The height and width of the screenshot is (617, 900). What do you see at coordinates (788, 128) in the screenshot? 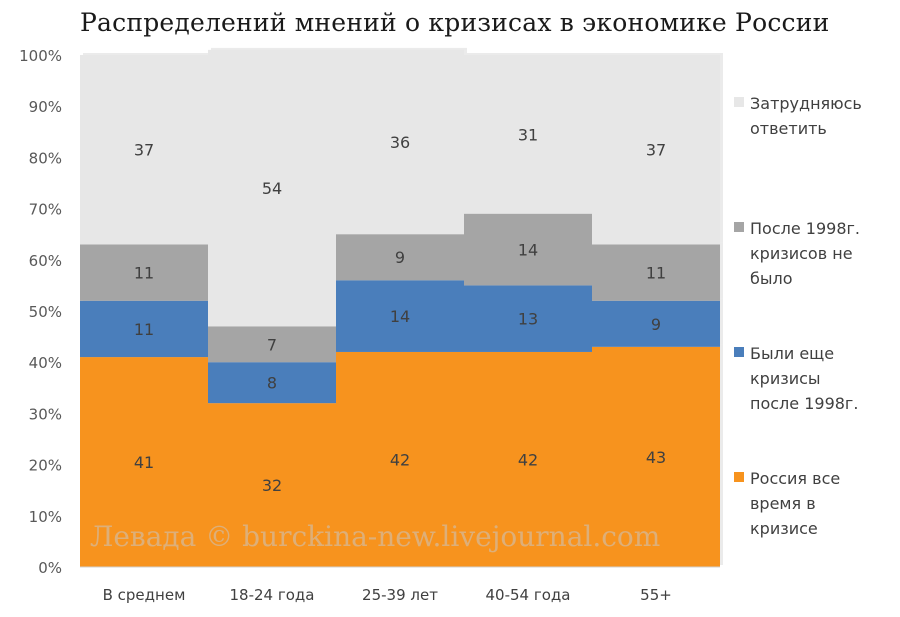
I see `legend-label: ответить` at bounding box center [788, 128].